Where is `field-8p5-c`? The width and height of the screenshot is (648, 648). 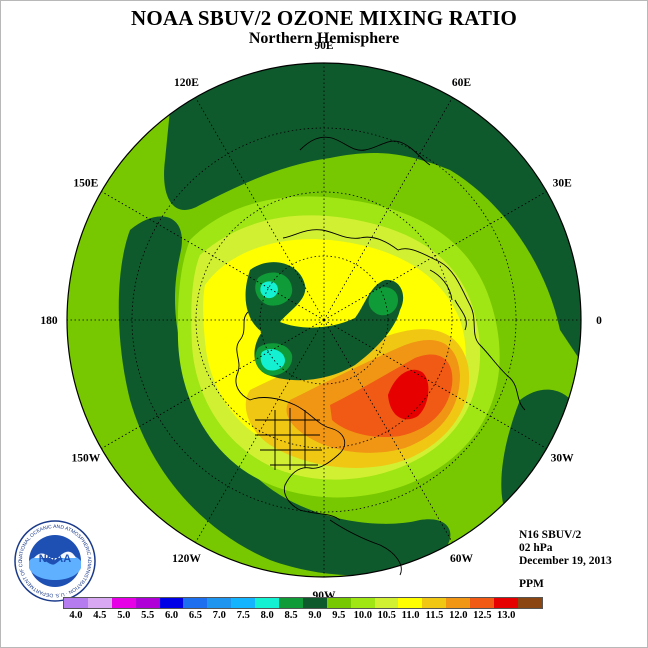 field-8p5-c is located at coordinates (383, 301).